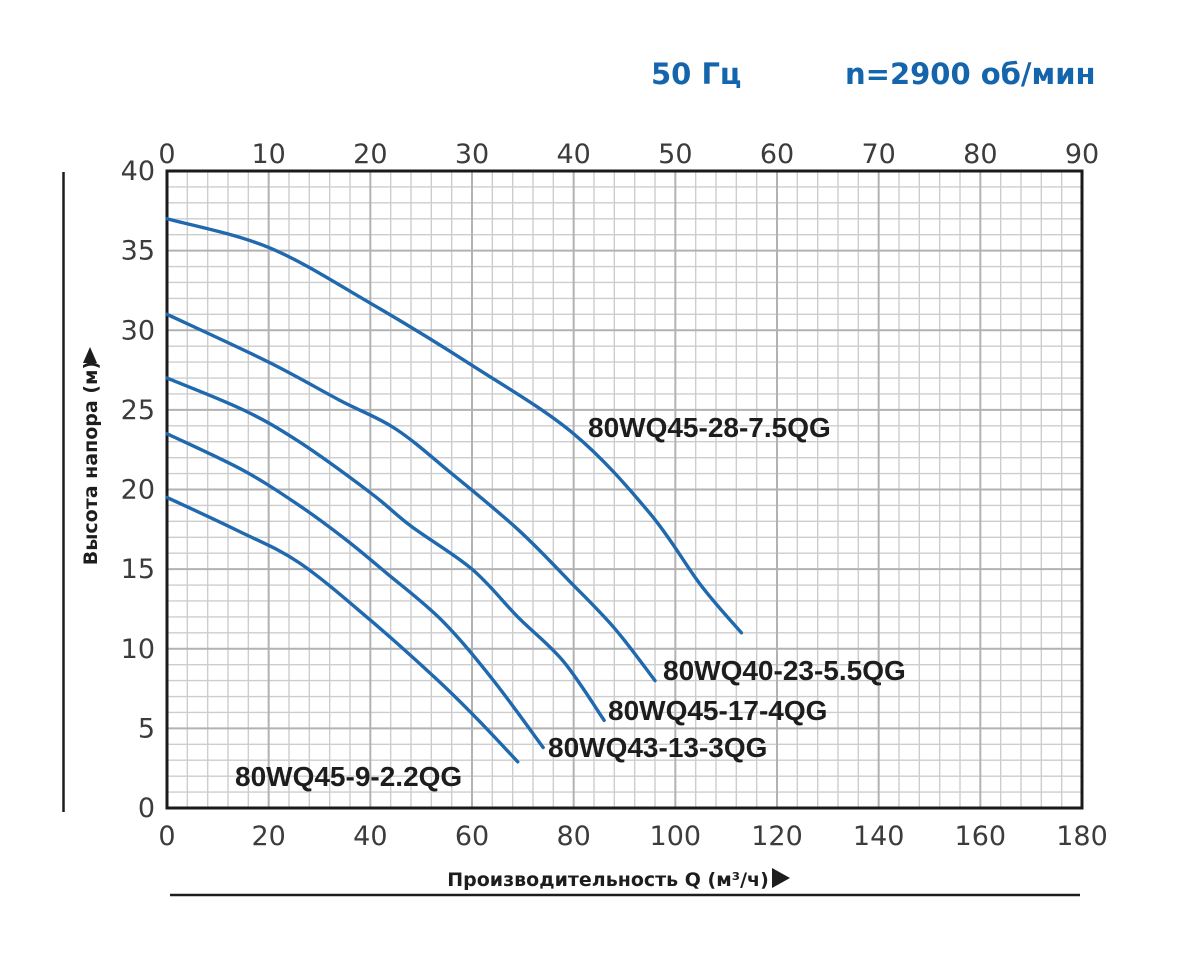 This screenshot has height=958, width=1195. I want to click on curve-label-80WQ45-9-2.2QG: 80WQ45-9-2.2QG, so click(348, 776).